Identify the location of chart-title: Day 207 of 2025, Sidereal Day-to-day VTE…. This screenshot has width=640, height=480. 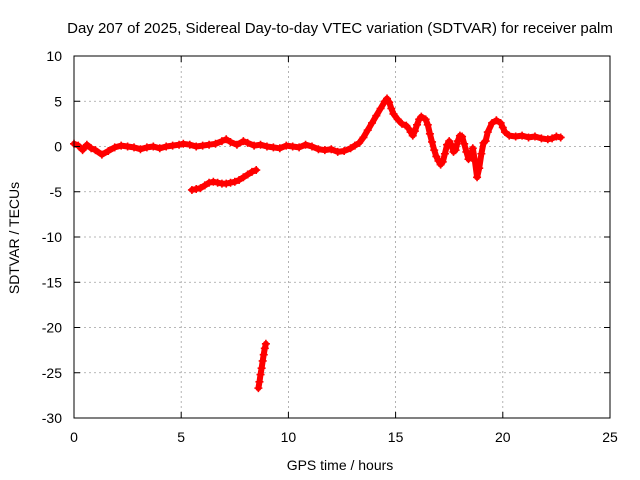
(340, 28).